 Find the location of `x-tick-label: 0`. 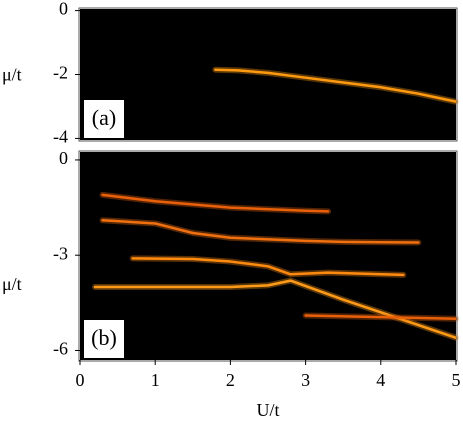

x-tick-label: 0 is located at coordinates (80, 380).